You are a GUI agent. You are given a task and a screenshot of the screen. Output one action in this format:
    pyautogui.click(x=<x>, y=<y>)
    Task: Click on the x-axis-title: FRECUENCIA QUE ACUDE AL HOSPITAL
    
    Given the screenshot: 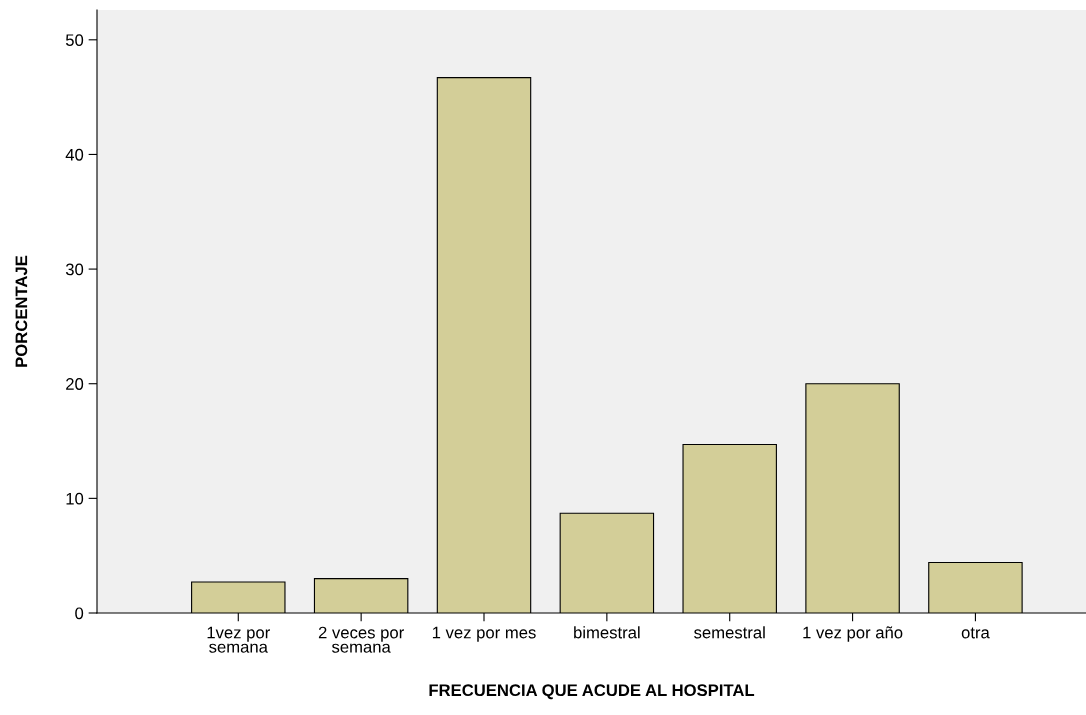 What is the action you would take?
    pyautogui.click(x=592, y=692)
    